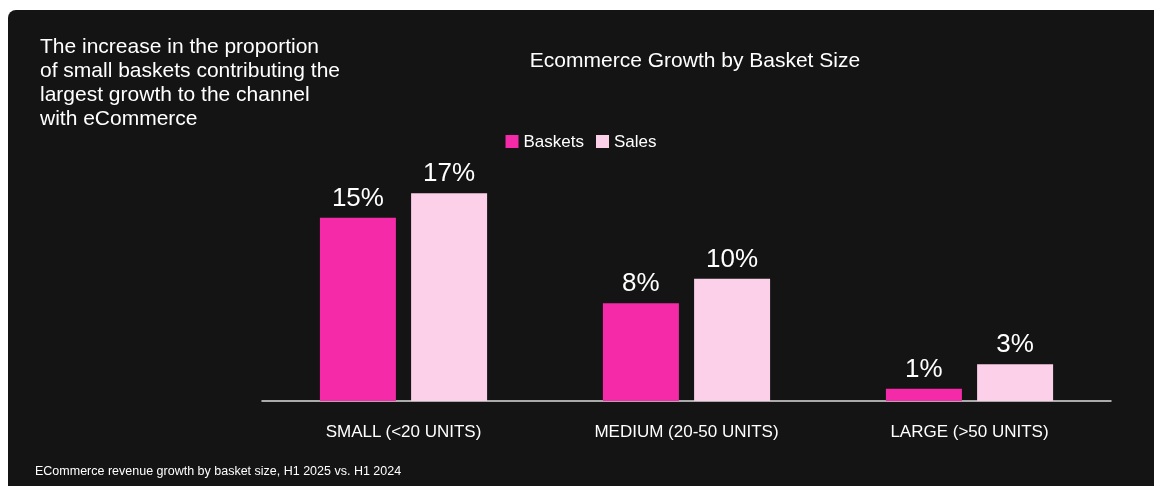  I want to click on x-tick-label: MEDIUM (20-50 UNITS), so click(686, 431).